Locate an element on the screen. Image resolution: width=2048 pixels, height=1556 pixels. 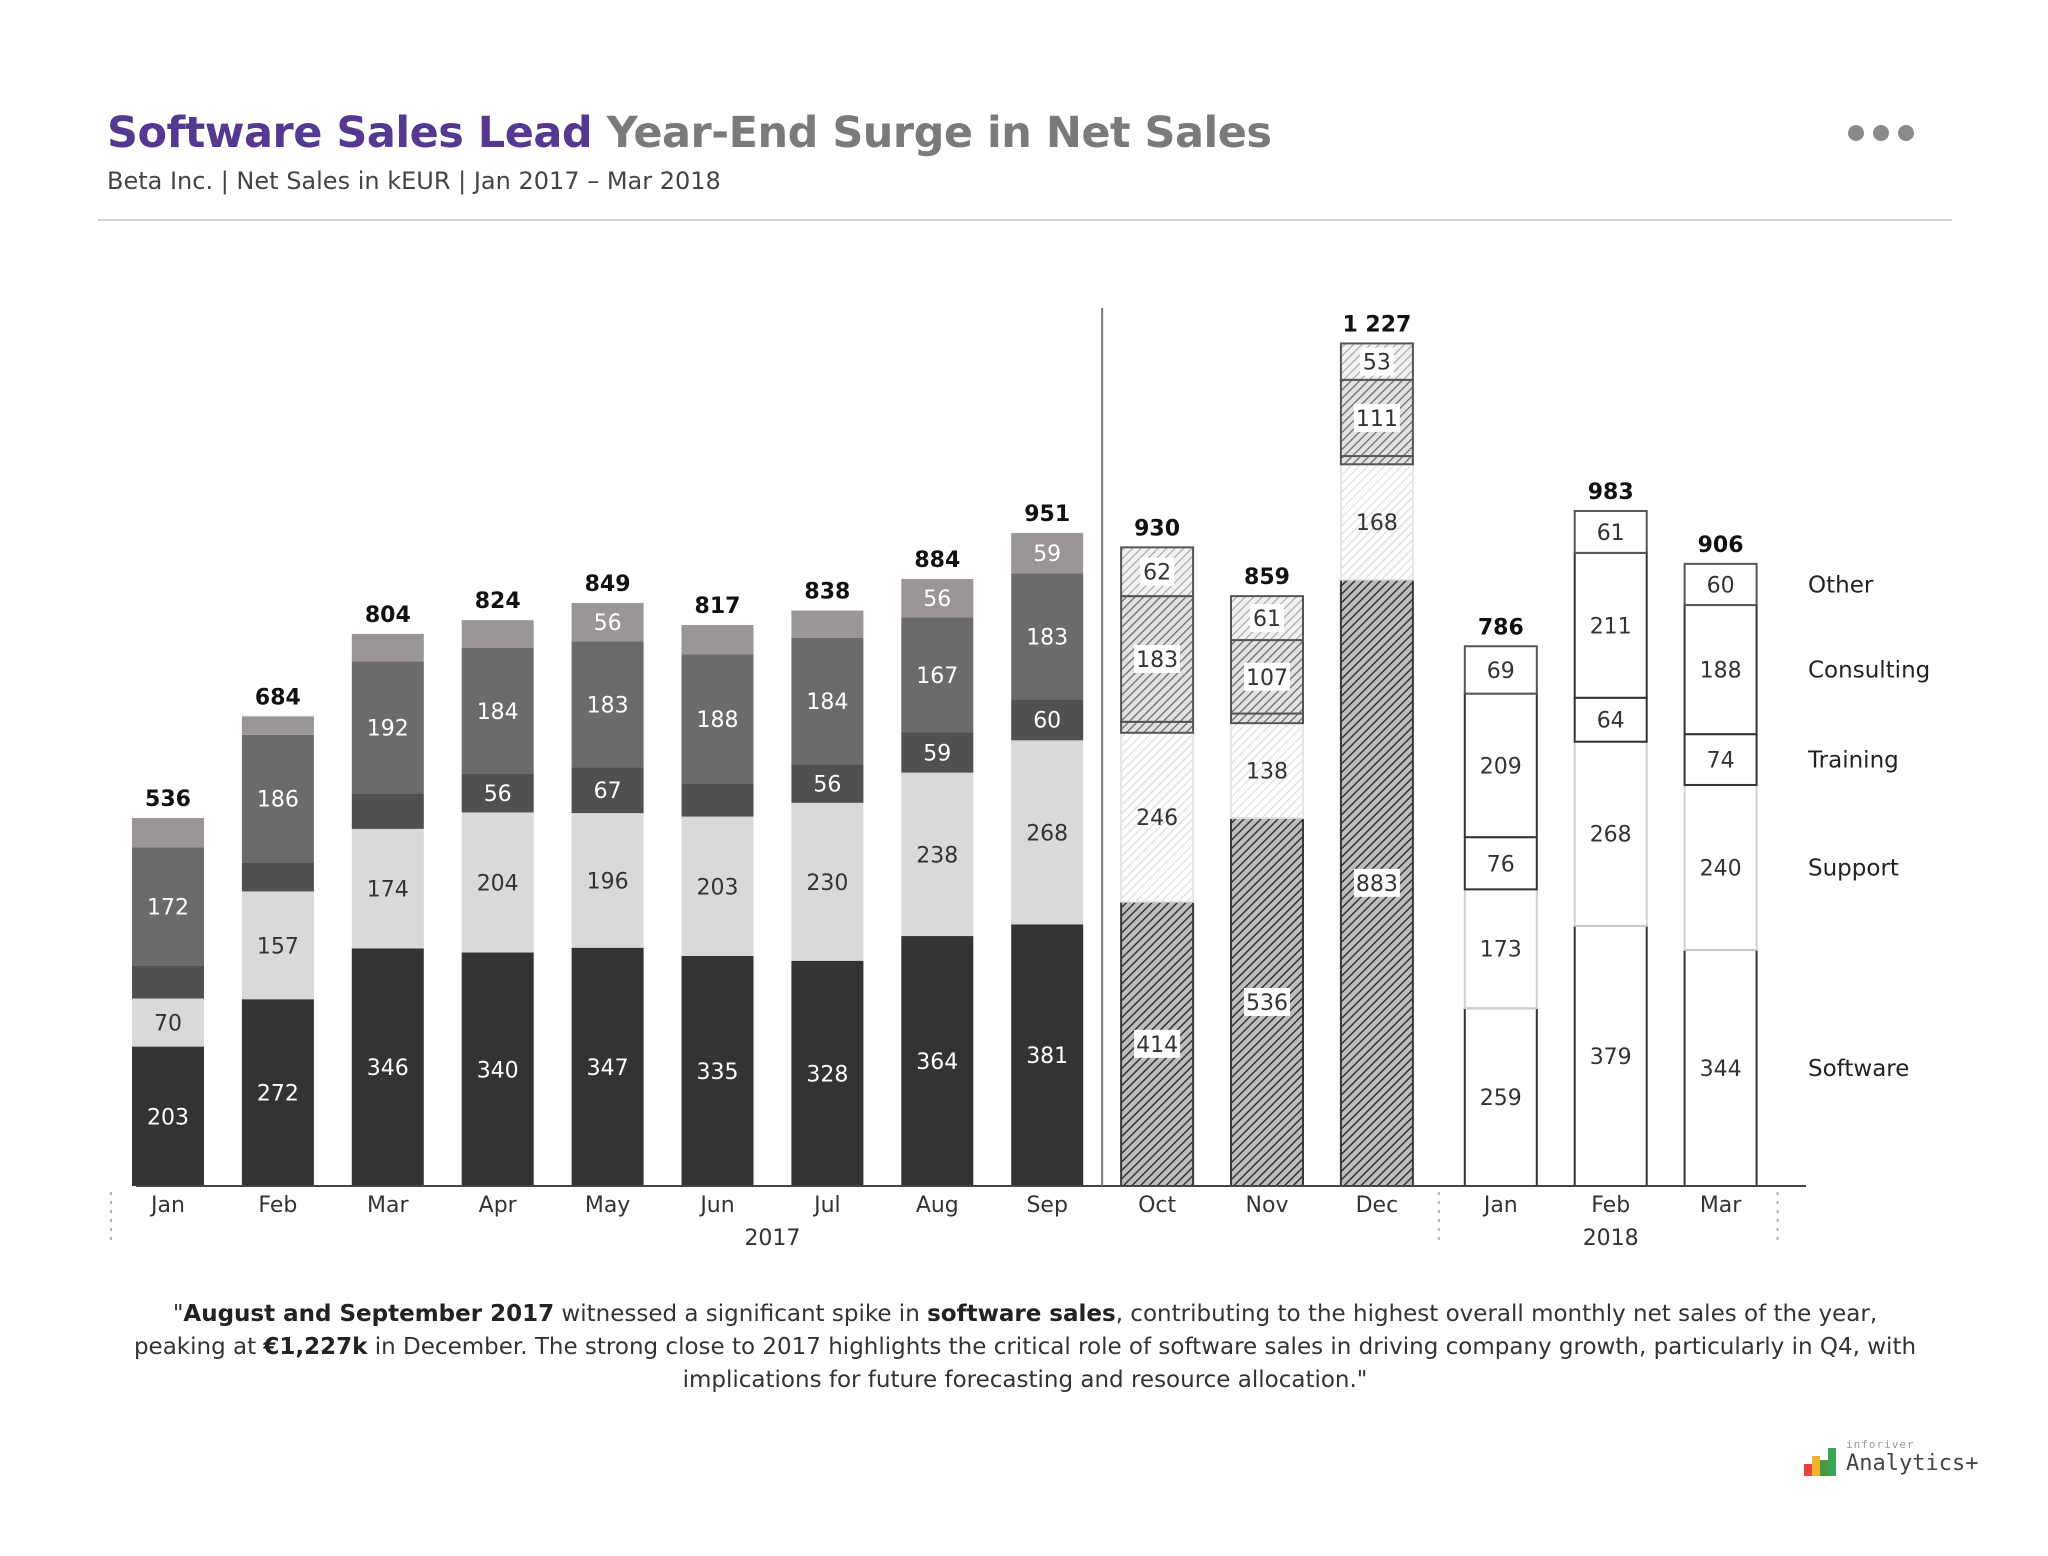
quote-mark: " is located at coordinates (178, 1314).